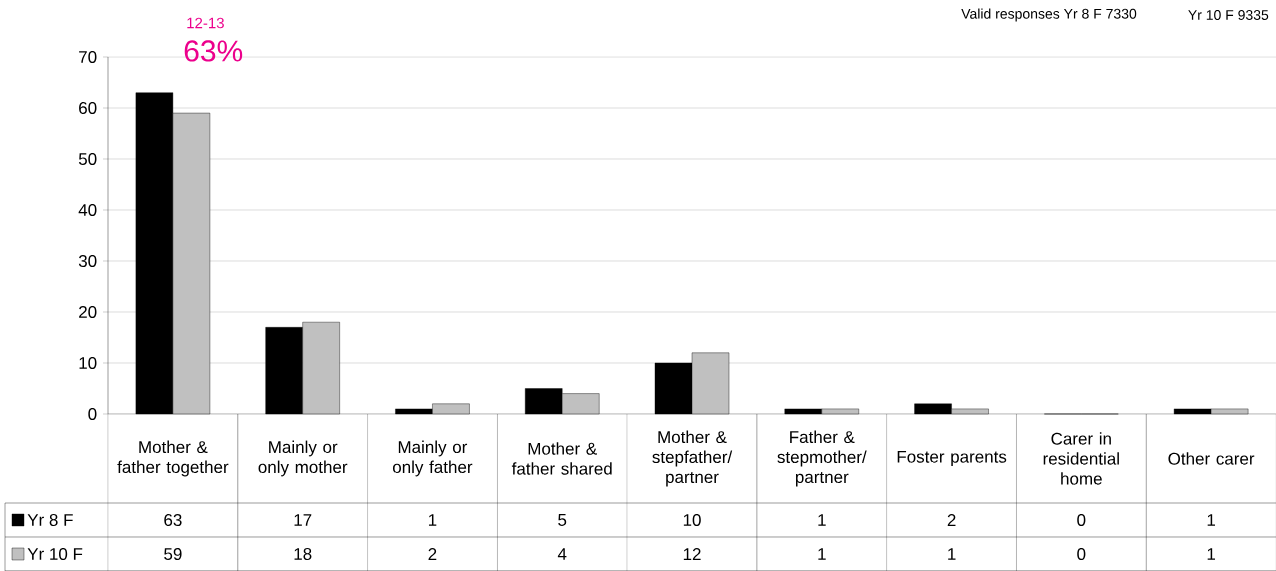 The height and width of the screenshot is (571, 1276). Describe the element at coordinates (88, 108) in the screenshot. I see `y-tick-label: 60` at that location.